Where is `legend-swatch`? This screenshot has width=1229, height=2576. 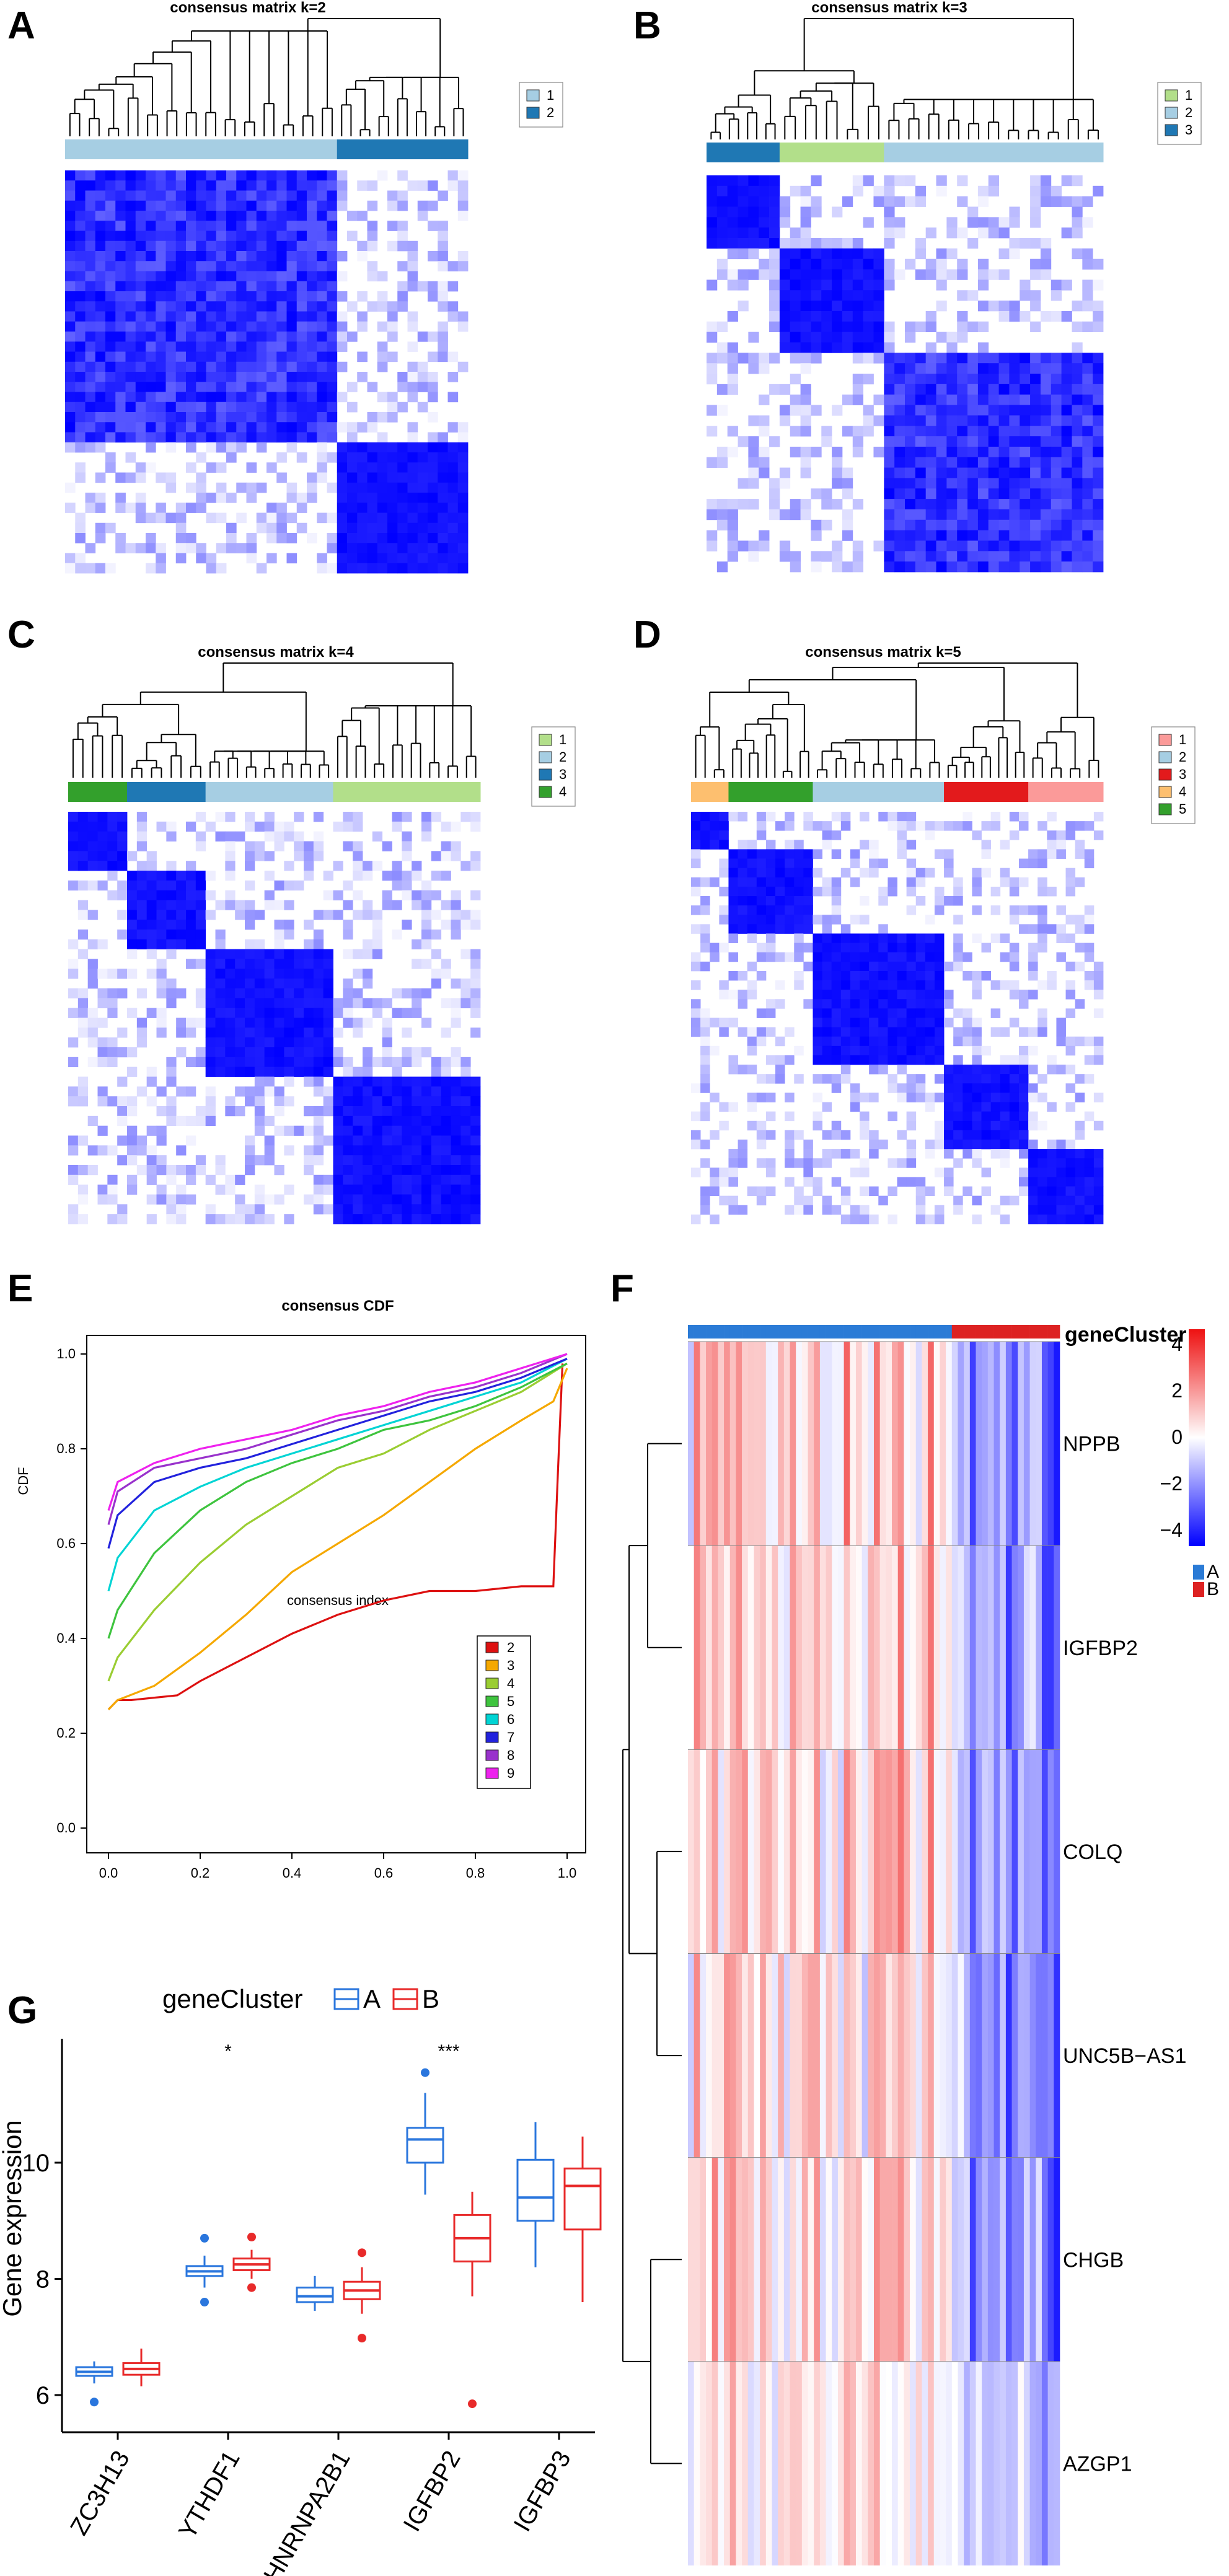 legend-swatch is located at coordinates (533, 96).